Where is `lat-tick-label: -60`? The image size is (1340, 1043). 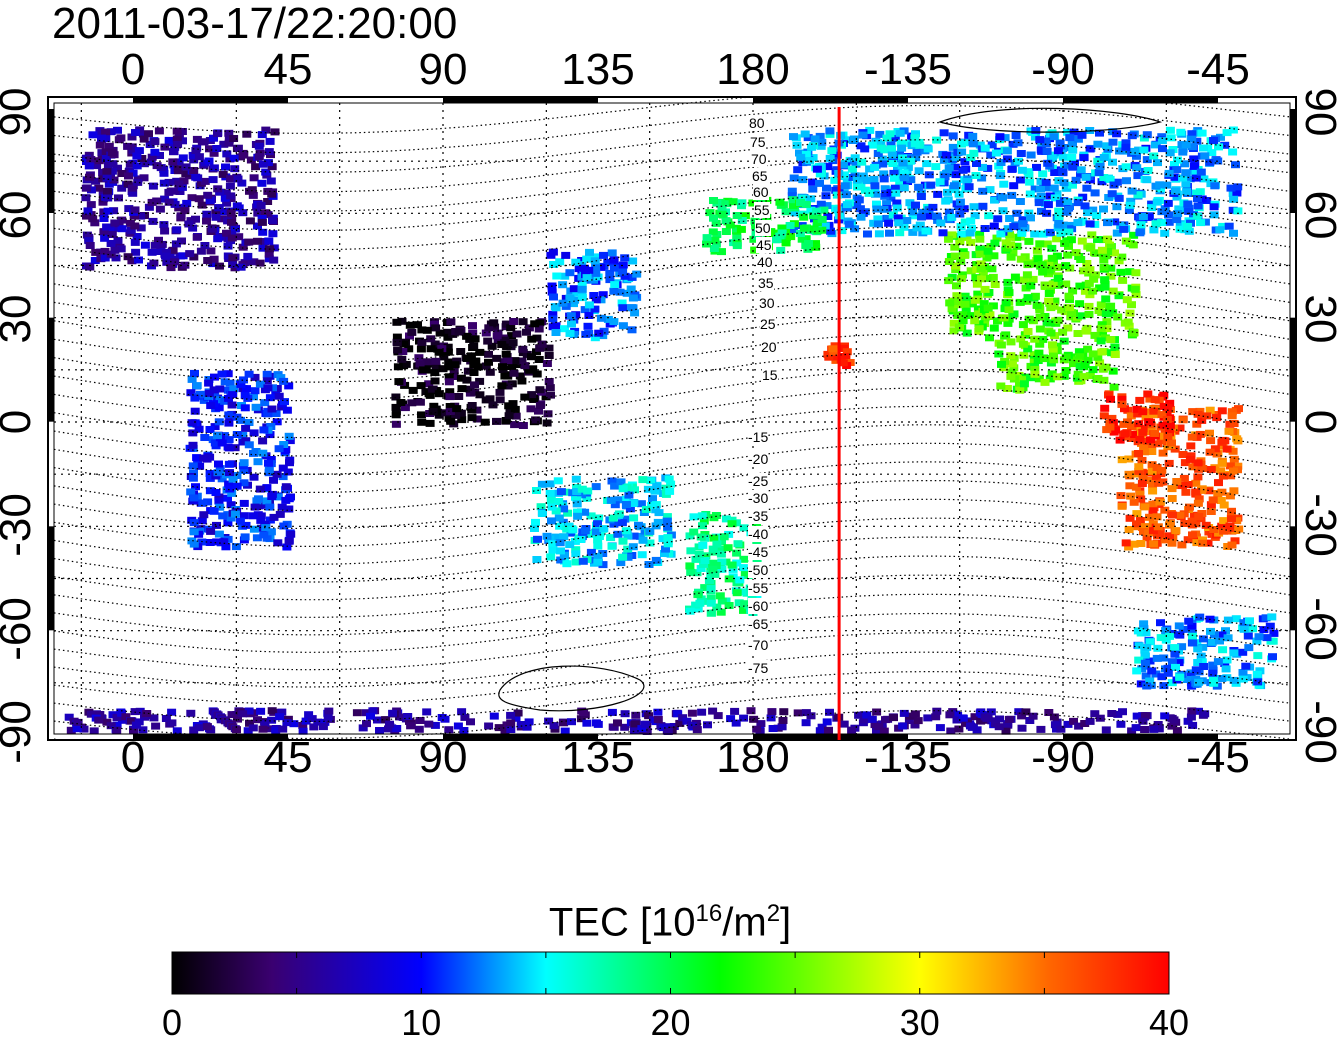
lat-tick-label: -60 is located at coordinates (20, 628).